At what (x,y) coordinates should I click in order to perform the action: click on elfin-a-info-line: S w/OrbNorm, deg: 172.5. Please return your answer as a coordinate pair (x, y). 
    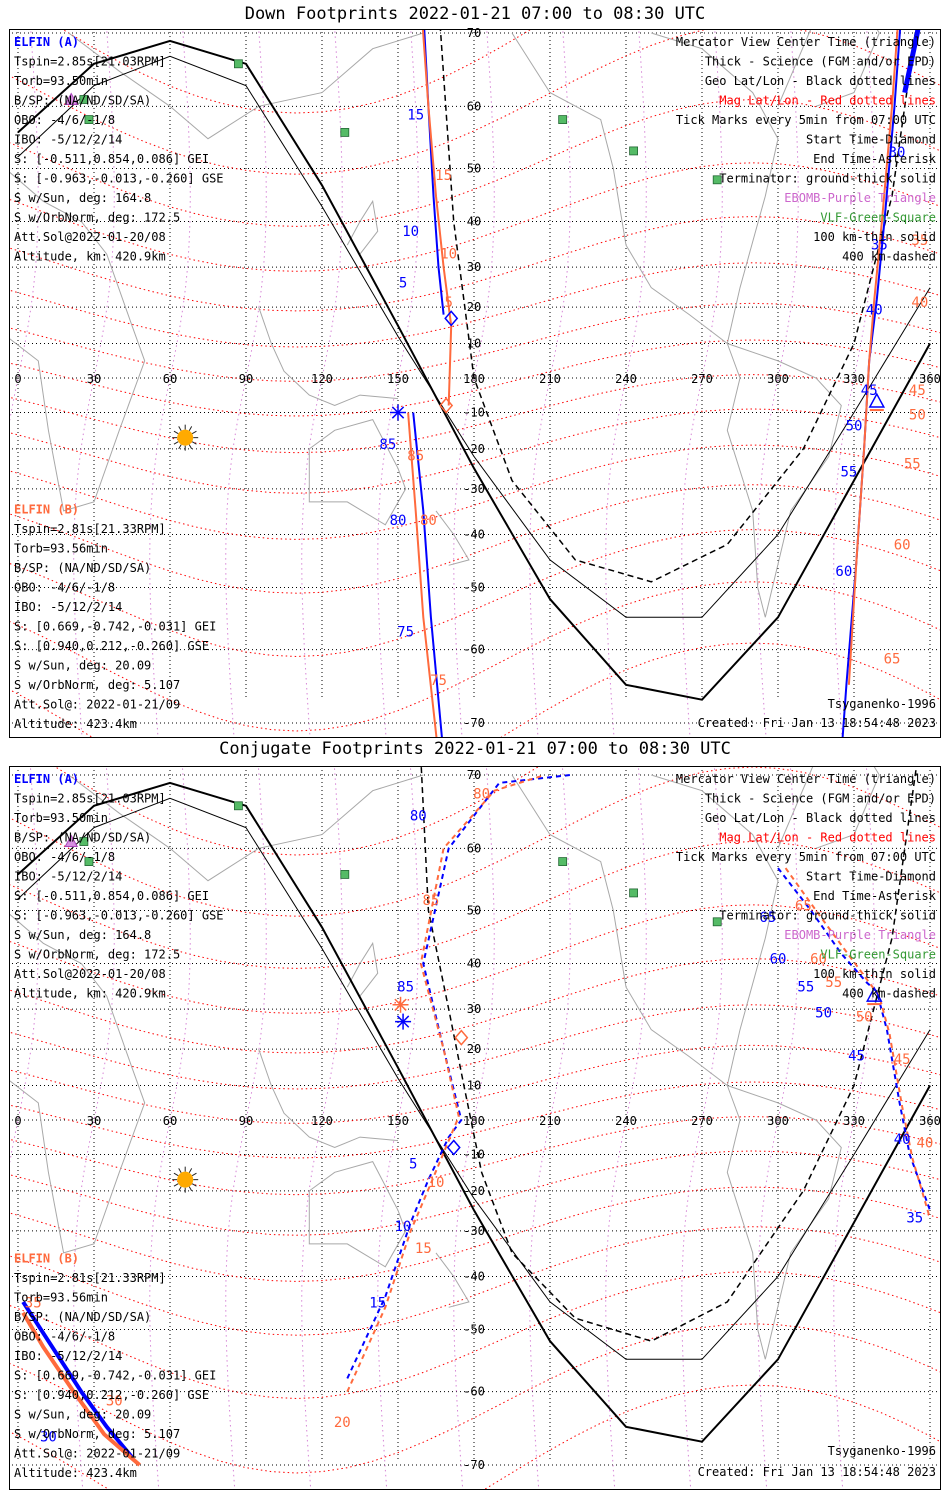
    Looking at the image, I should click on (97, 955).